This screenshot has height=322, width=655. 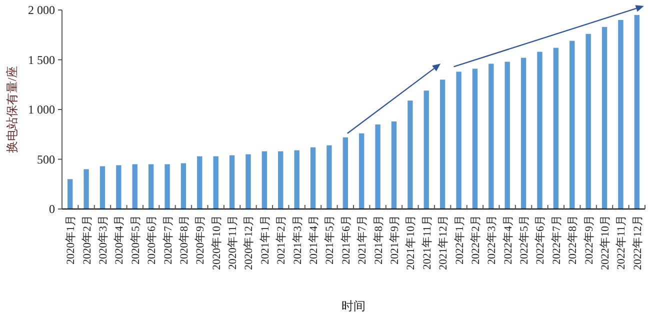 I want to click on x-tick-label: 2021年1月, so click(x=265, y=239).